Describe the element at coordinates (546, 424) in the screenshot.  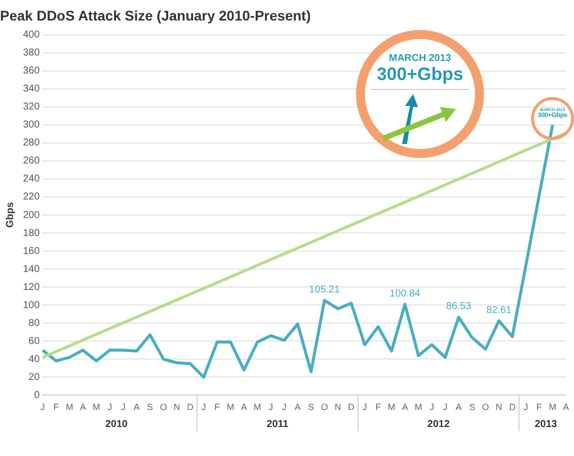
I see `text: 2013` at that location.